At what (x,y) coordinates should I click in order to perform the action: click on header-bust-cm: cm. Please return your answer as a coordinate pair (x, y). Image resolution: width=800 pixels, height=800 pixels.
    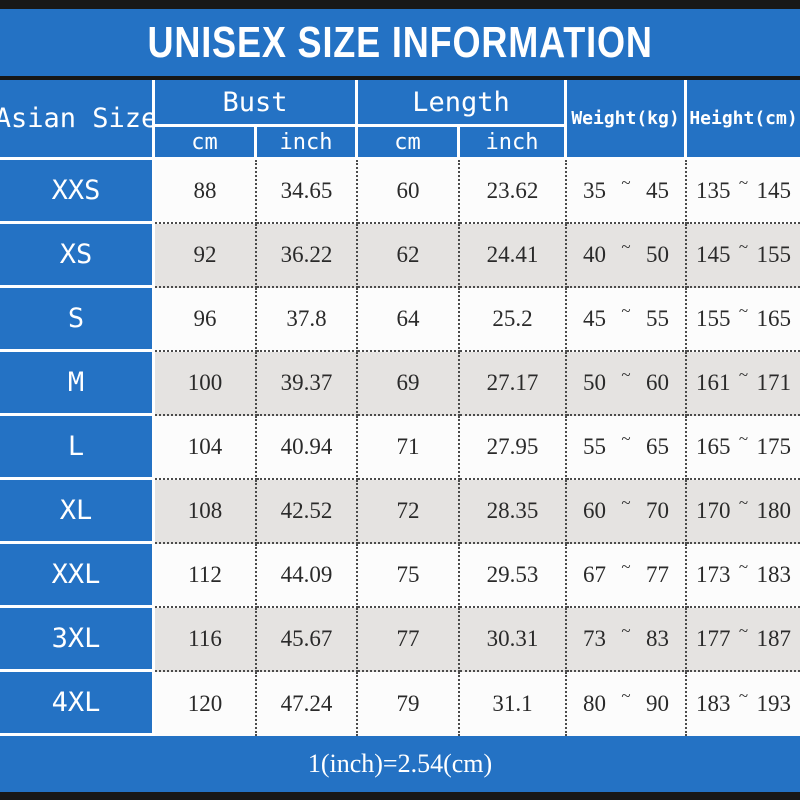
    Looking at the image, I should click on (206, 143).